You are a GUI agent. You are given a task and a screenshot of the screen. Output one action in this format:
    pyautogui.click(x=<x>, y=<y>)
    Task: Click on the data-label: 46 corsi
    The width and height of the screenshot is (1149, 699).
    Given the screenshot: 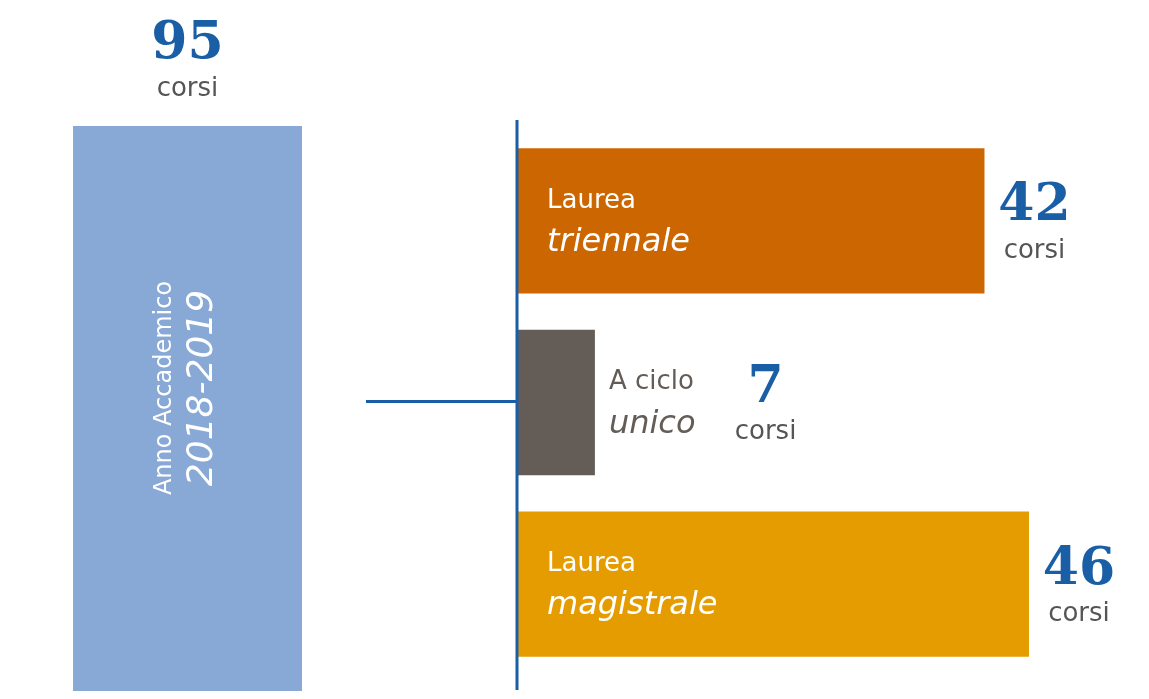 What is the action you would take?
    pyautogui.click(x=1079, y=580)
    